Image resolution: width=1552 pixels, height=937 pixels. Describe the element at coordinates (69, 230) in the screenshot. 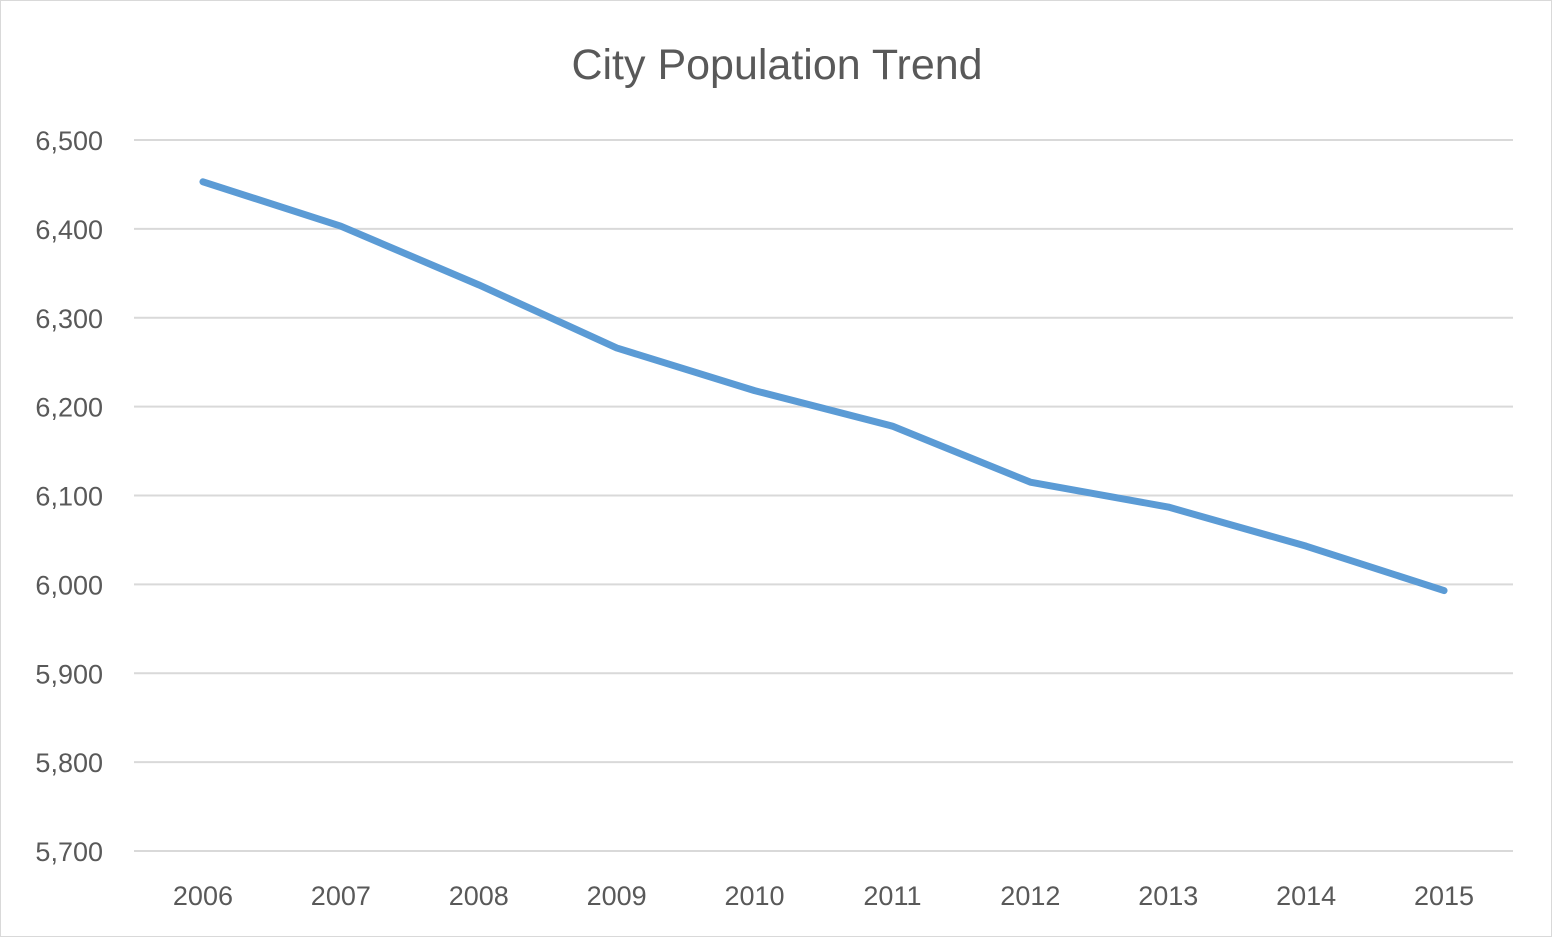

I see `y-tick-label: 6,400` at that location.